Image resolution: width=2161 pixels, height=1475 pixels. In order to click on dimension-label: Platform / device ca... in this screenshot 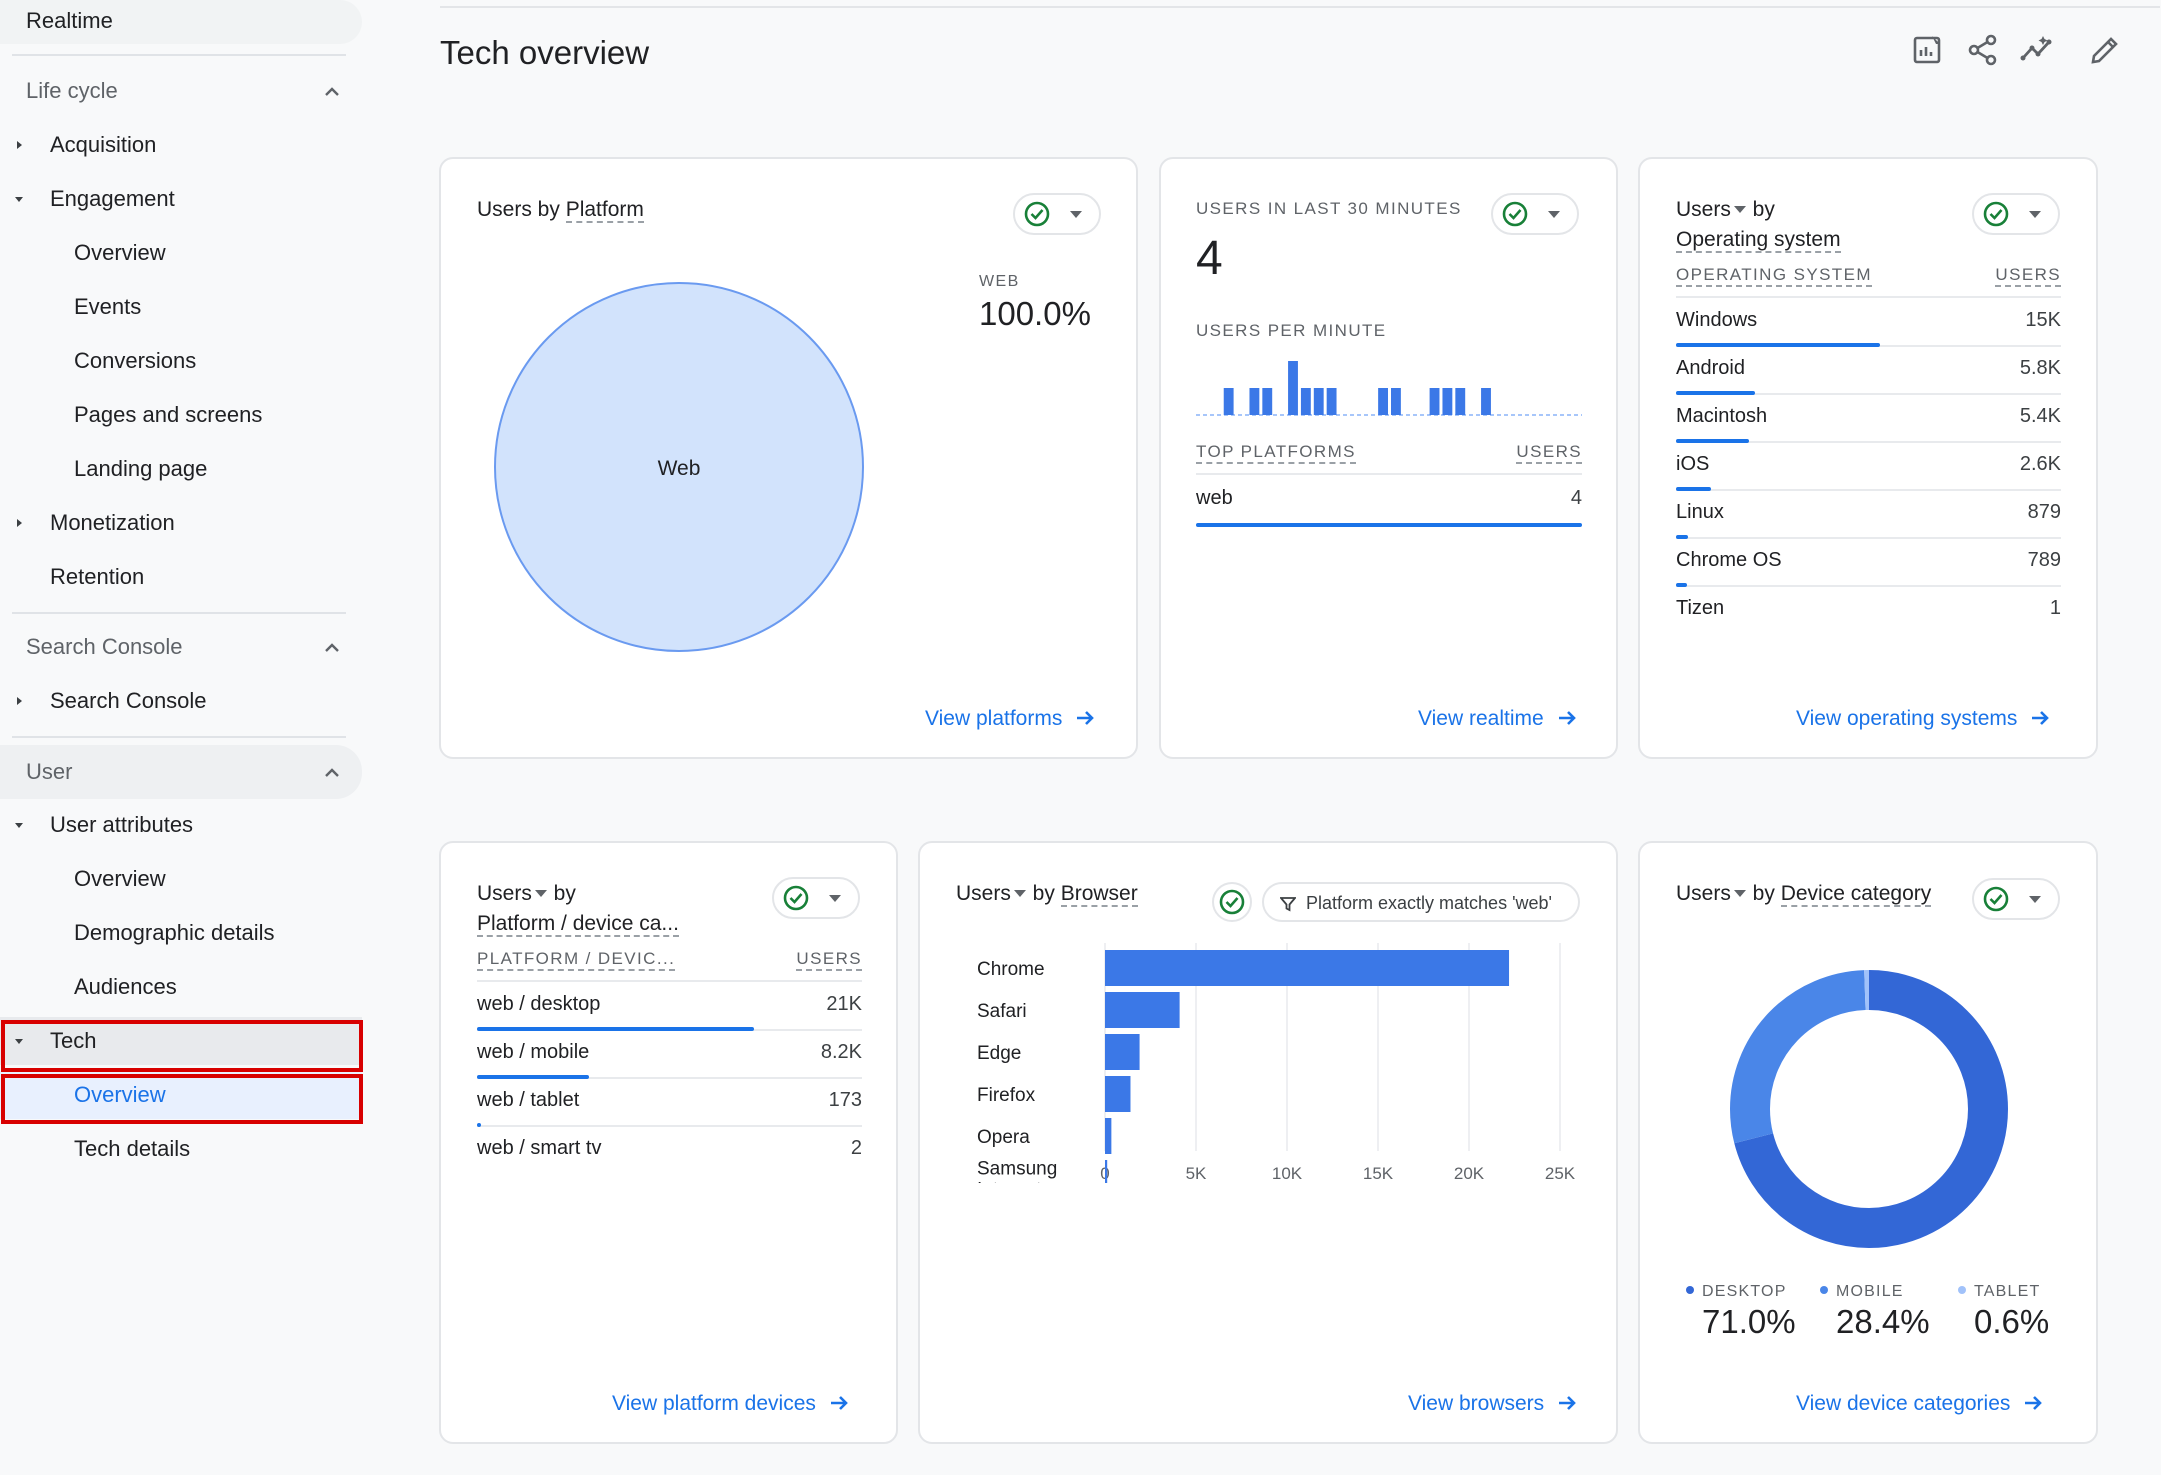, I will do `click(578, 924)`.